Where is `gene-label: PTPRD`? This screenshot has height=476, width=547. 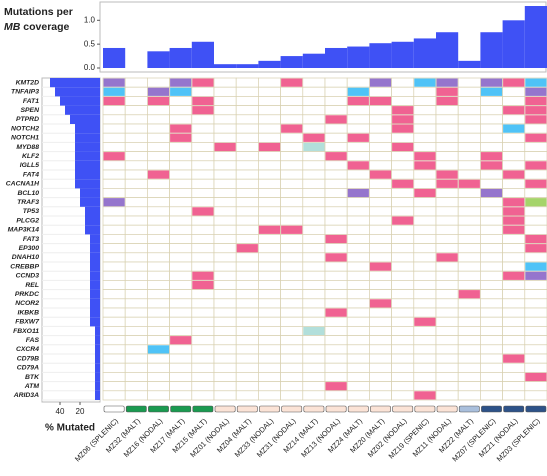
gene-label: PTPRD is located at coordinates (27, 119).